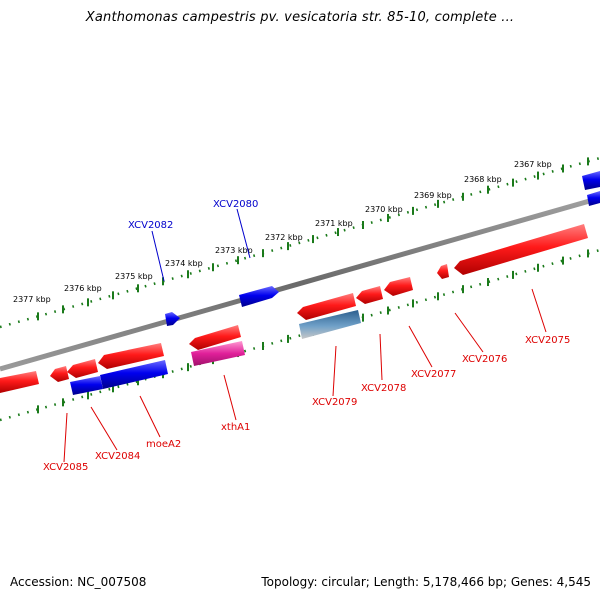 The height and width of the screenshot is (600, 600). I want to click on gene-xcv2080-arrow, so click(259, 296).